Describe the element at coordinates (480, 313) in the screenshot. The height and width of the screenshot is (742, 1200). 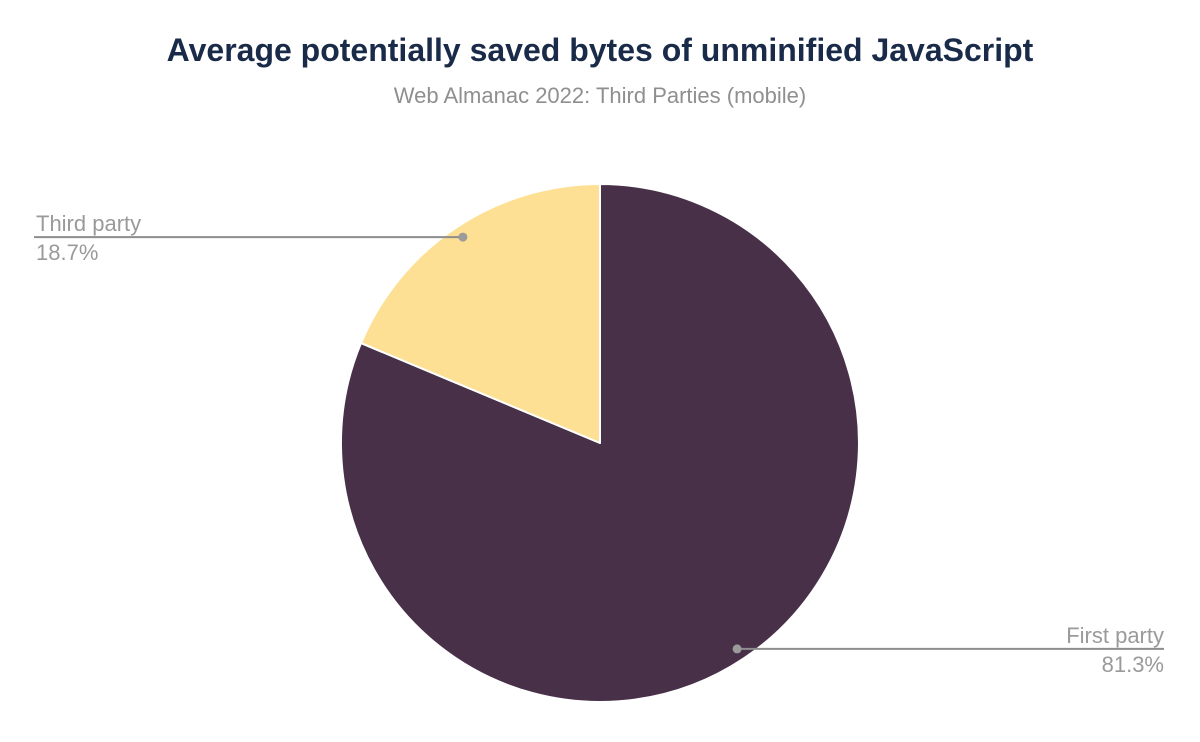
I see `pie-slice-third-party` at that location.